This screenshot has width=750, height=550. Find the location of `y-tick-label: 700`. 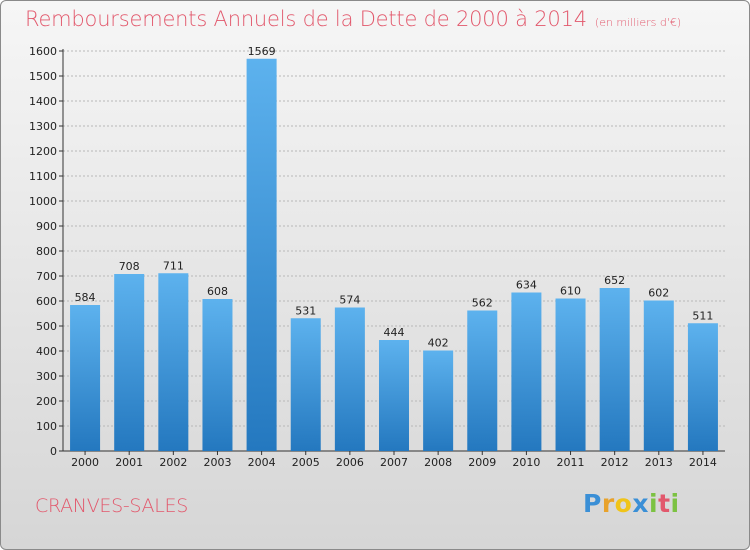

y-tick-label: 700 is located at coordinates (46, 276).